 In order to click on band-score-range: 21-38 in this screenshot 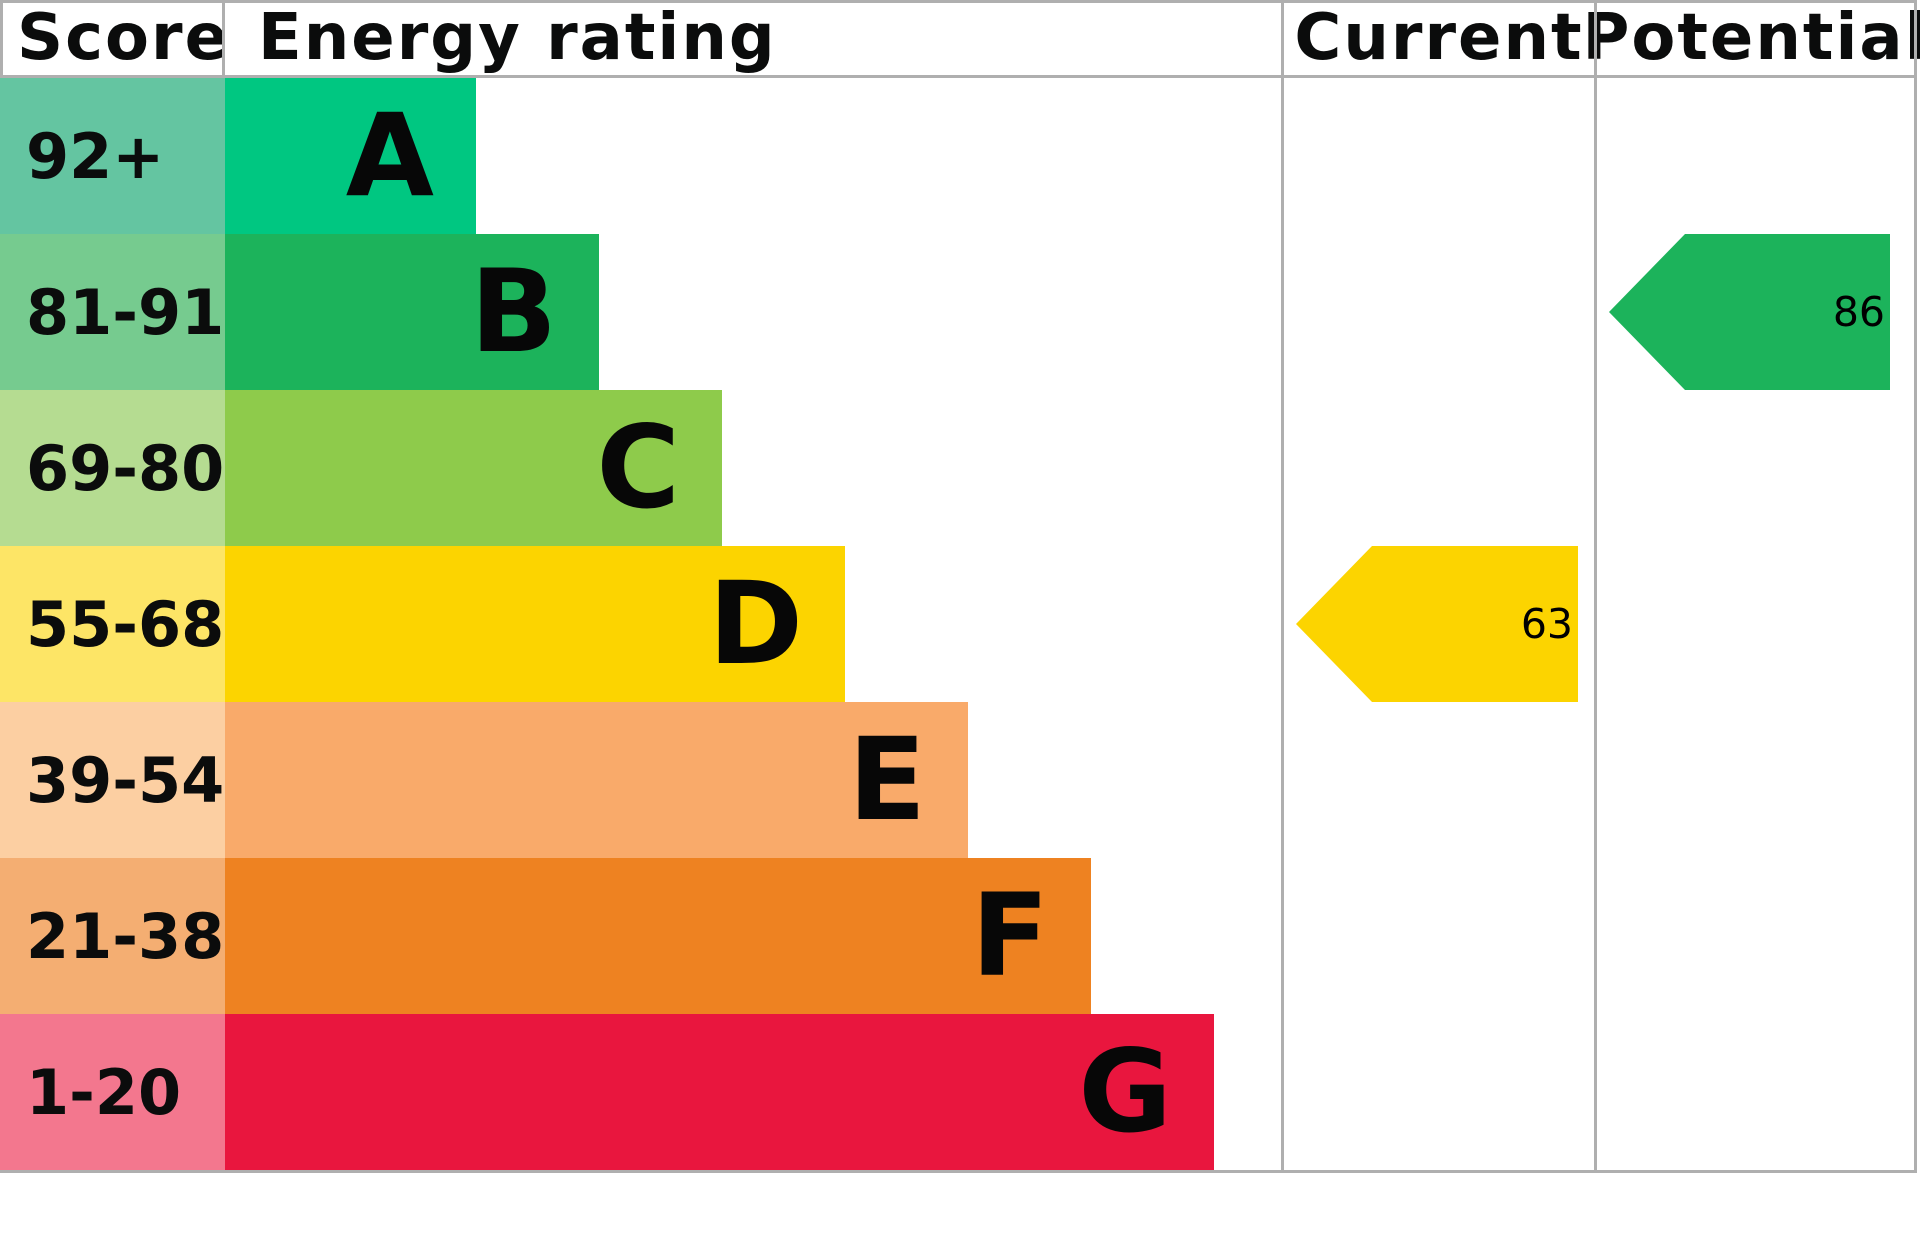, I will do `click(112, 936)`.